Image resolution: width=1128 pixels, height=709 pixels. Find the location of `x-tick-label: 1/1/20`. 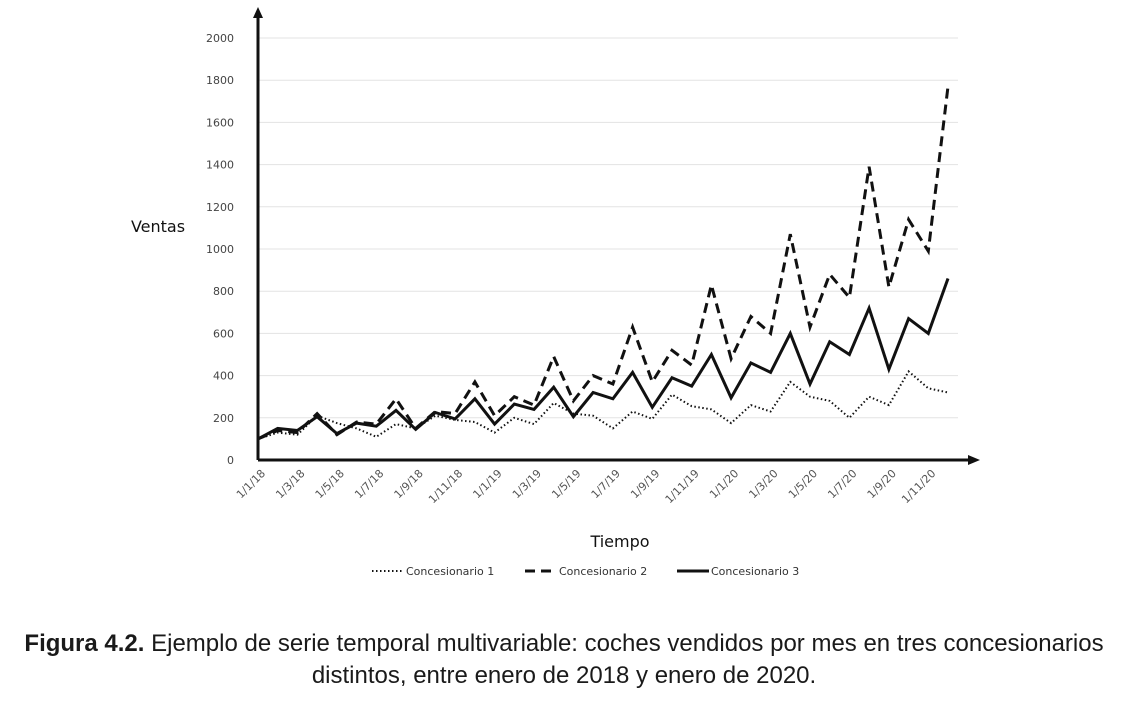

x-tick-label: 1/1/20 is located at coordinates (724, 484).